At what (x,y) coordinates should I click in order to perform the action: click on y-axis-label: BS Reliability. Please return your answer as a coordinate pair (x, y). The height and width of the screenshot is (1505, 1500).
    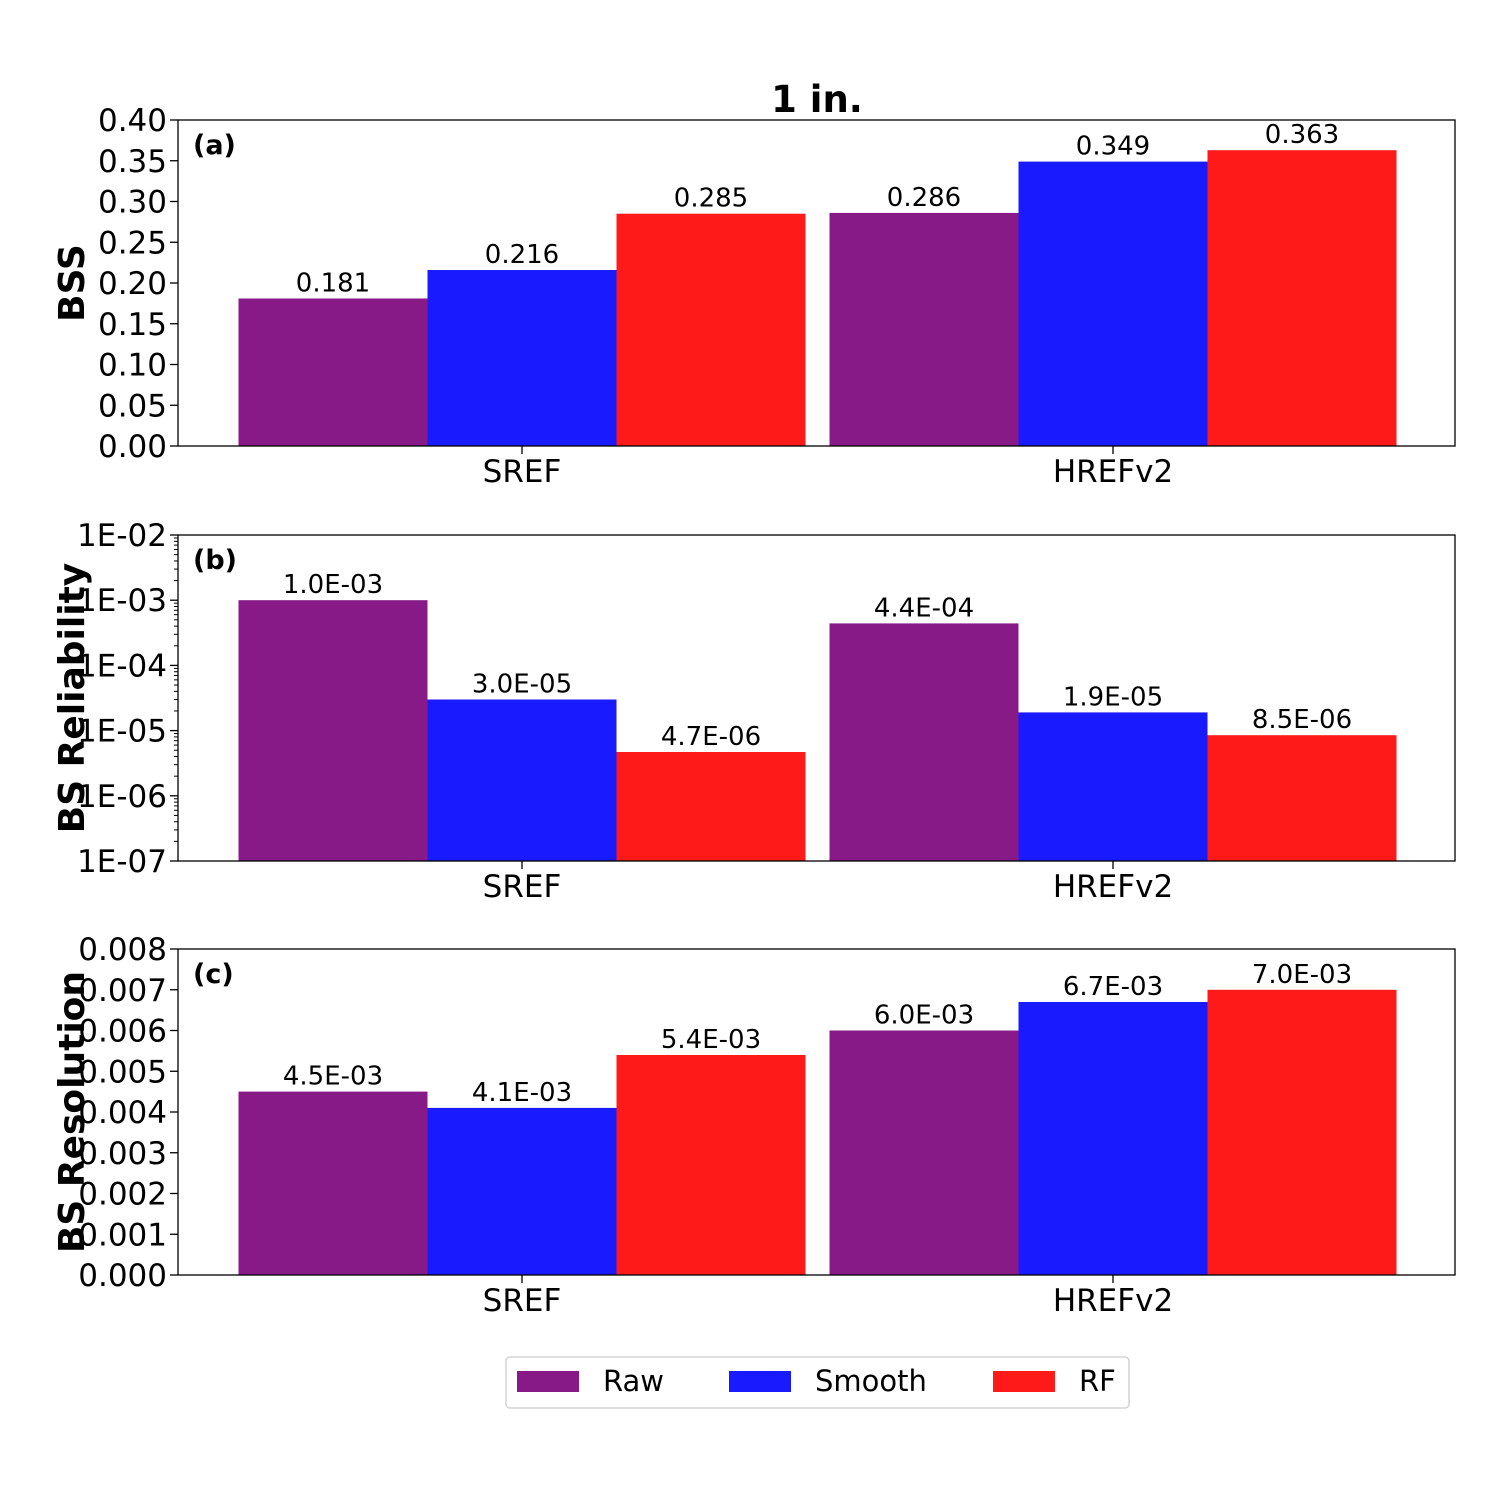
    Looking at the image, I should click on (72, 698).